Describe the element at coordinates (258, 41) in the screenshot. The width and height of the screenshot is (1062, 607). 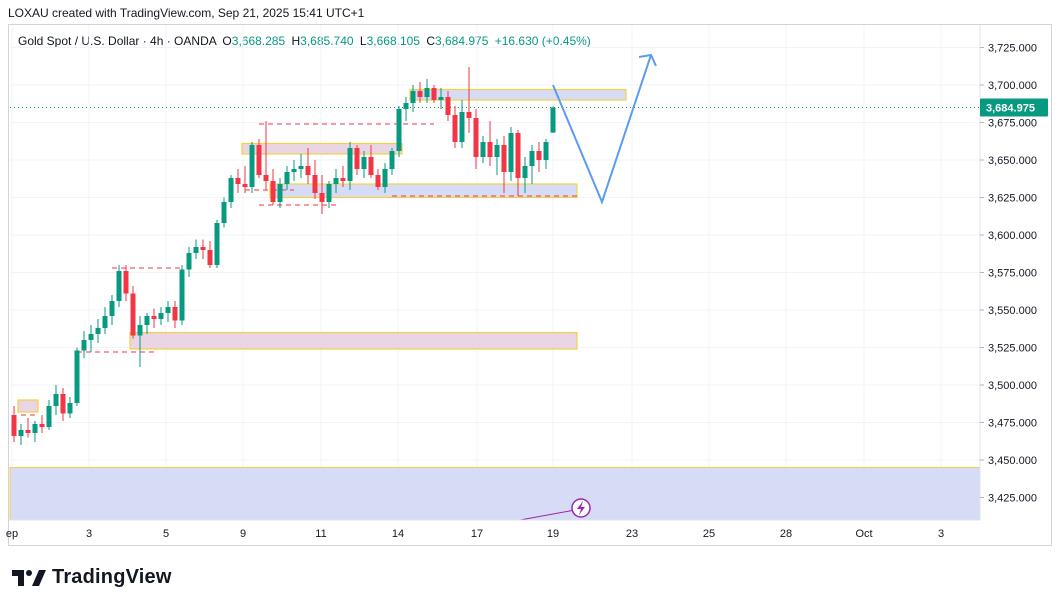
I see `open-value: 3,668.285` at that location.